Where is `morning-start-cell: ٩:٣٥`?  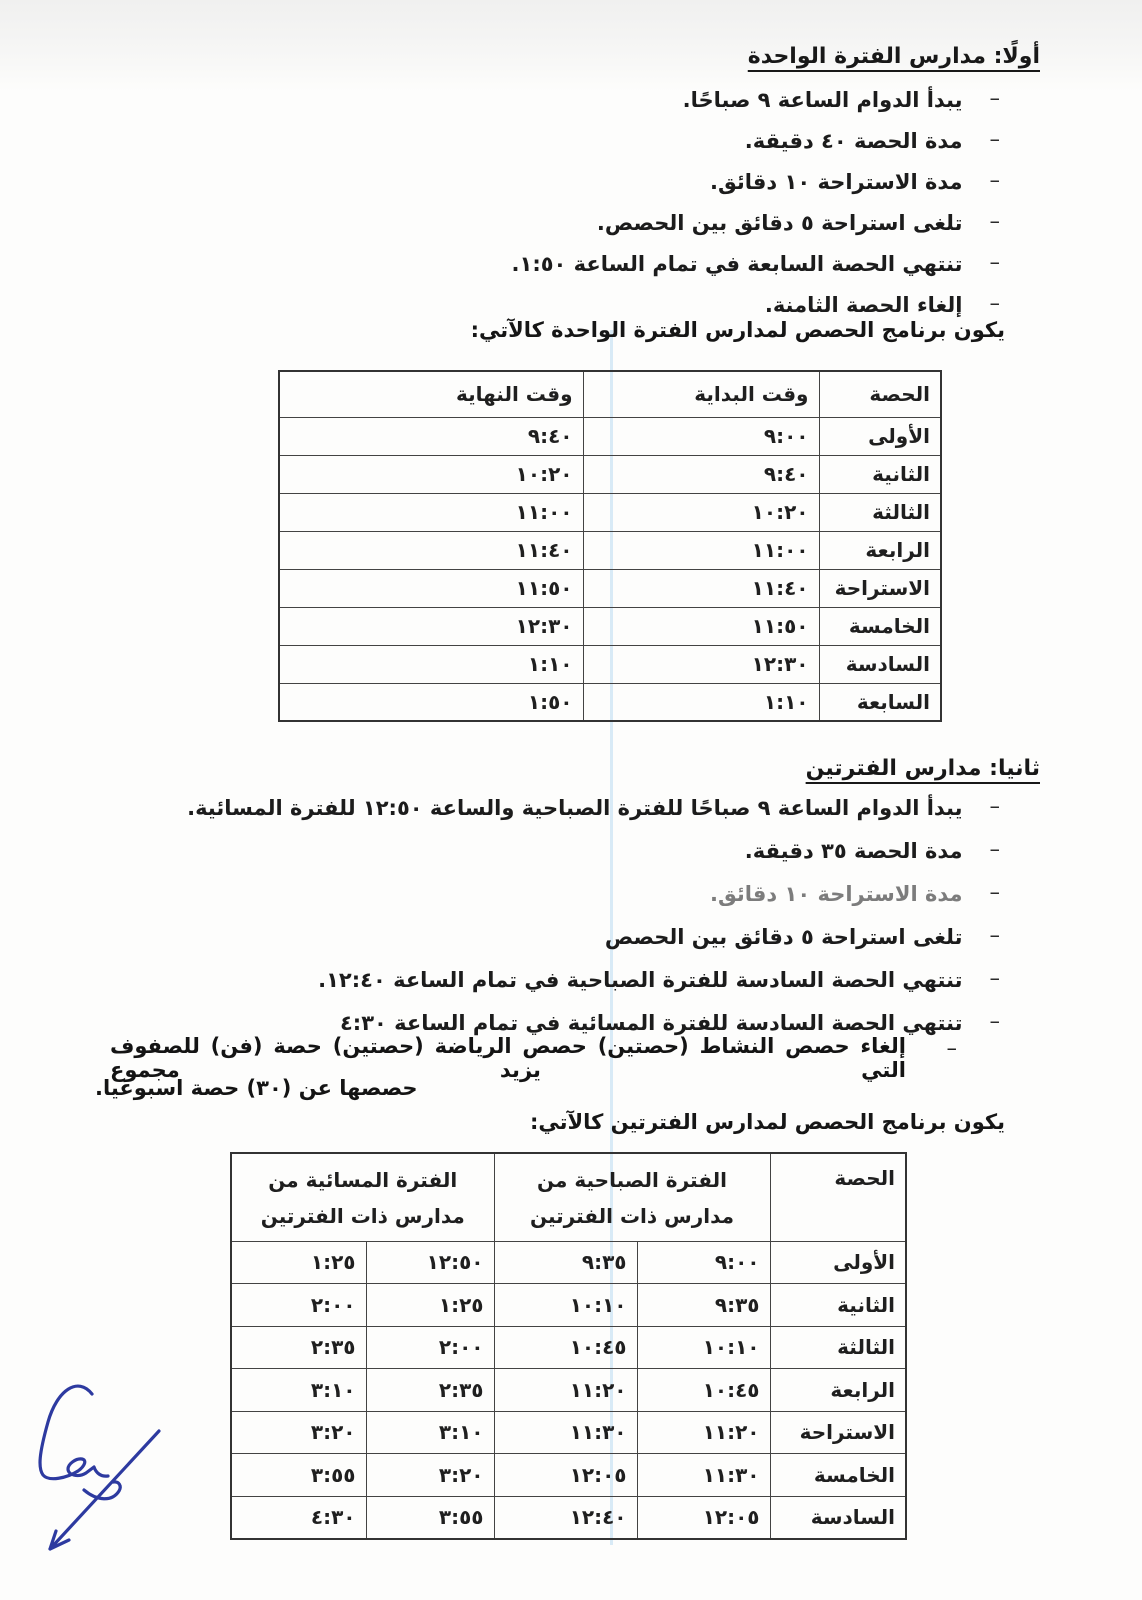
morning-start-cell: ٩:٣٥ is located at coordinates (703, 1305).